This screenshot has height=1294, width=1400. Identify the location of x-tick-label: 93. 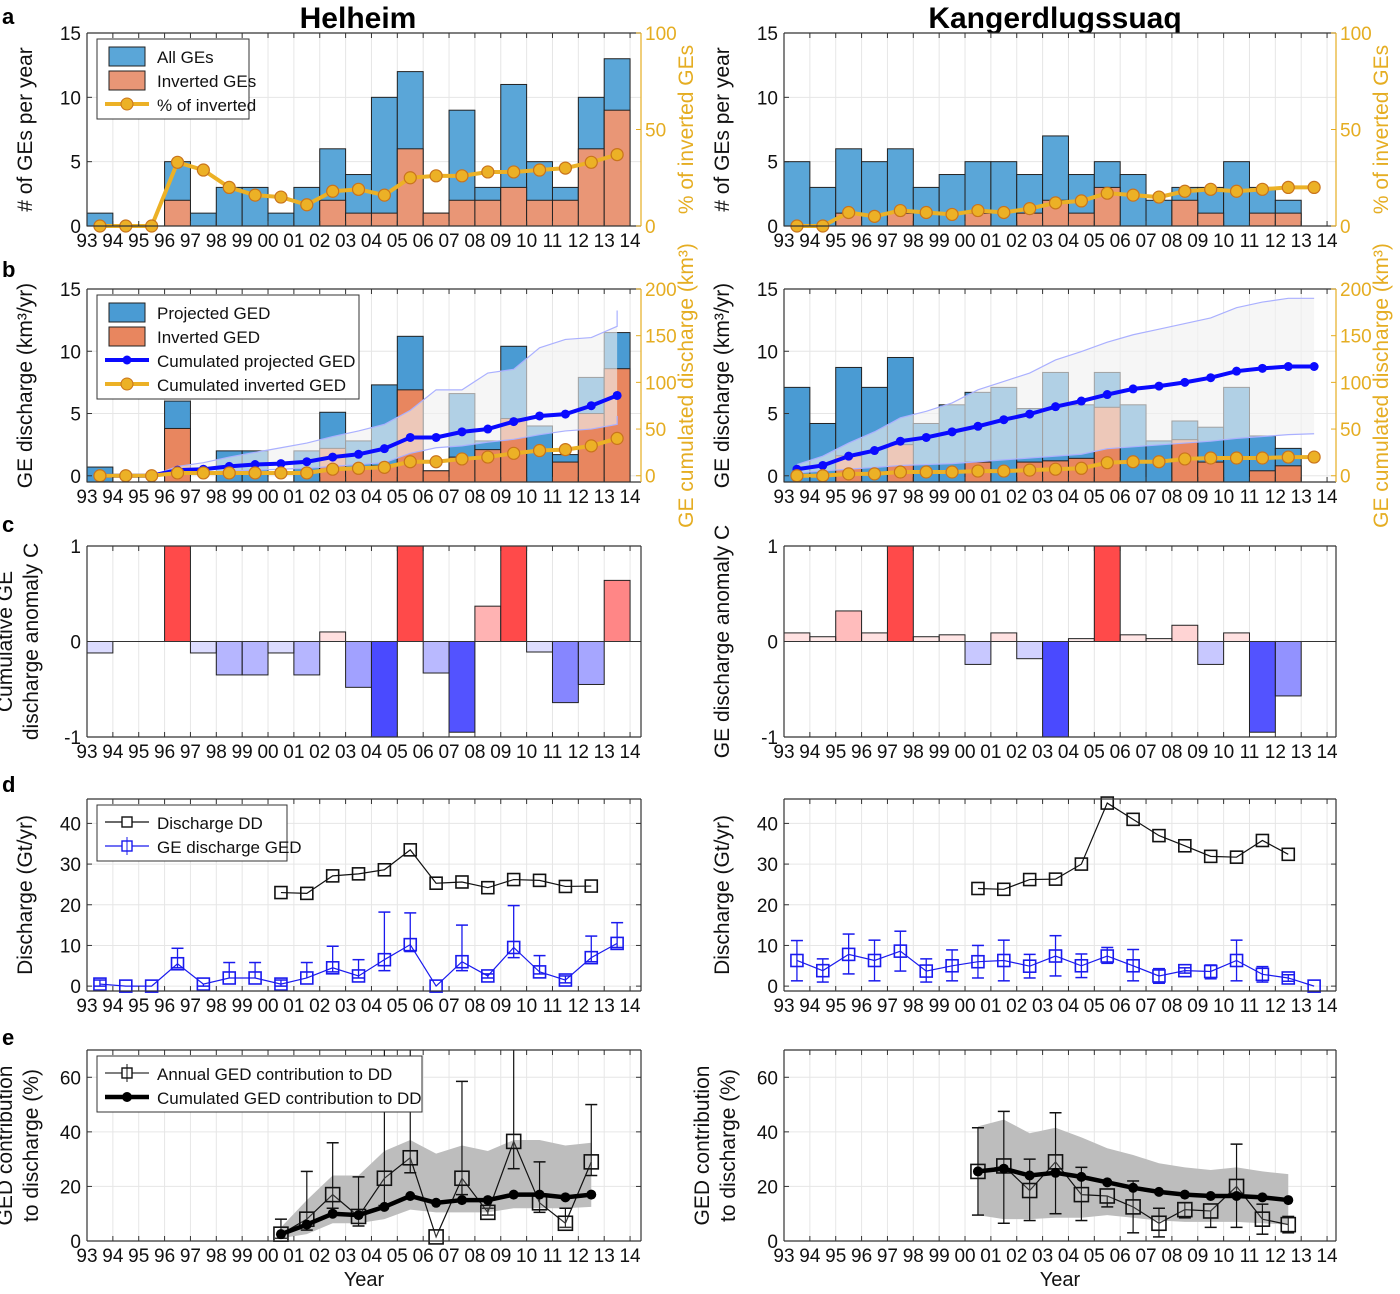
(783, 241).